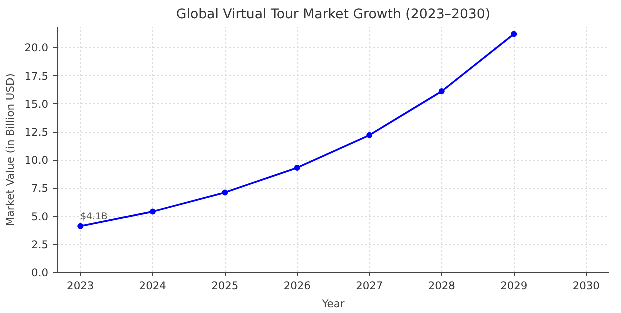 Image resolution: width=621 pixels, height=313 pixels. What do you see at coordinates (40, 273) in the screenshot?
I see `y-tick-label: 0.0` at bounding box center [40, 273].